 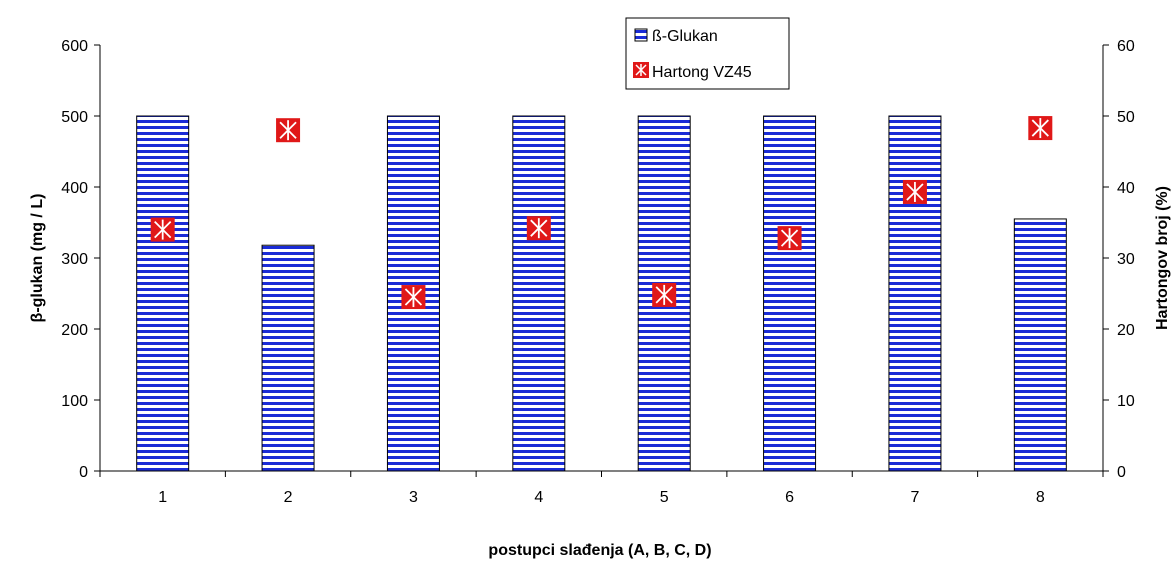 What do you see at coordinates (162, 497) in the screenshot?
I see `x-tick-label: 1` at bounding box center [162, 497].